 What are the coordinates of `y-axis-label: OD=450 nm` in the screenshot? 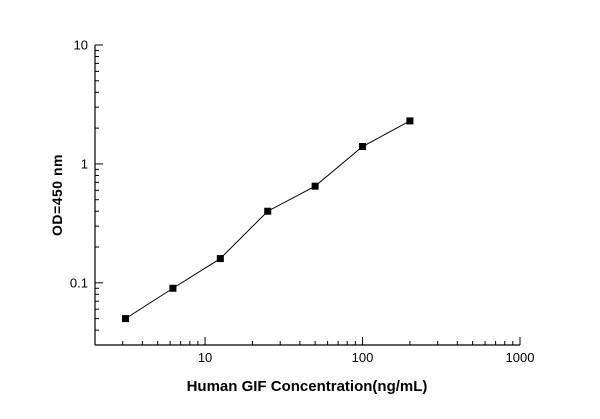 It's located at (57, 195).